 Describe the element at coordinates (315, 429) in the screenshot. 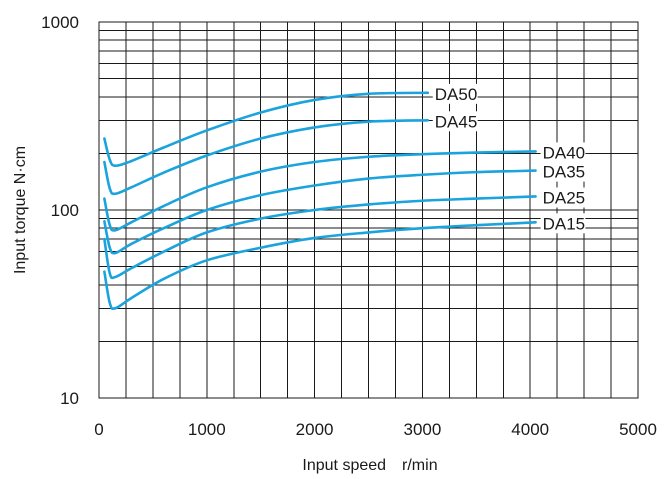

I see `x-tick-label: 2000` at that location.